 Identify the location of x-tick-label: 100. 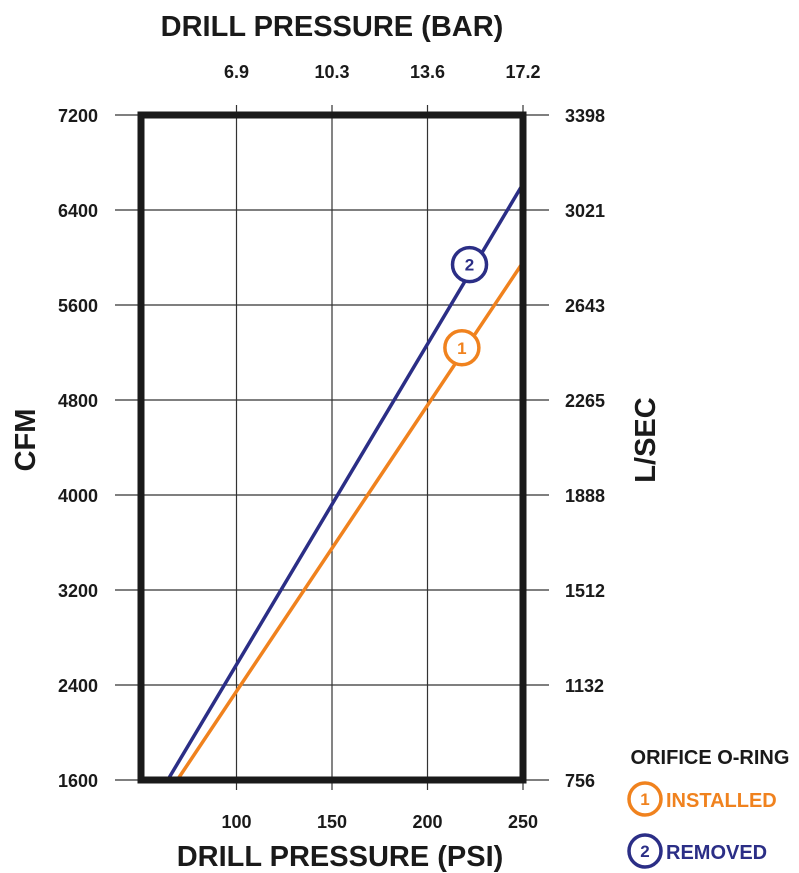
(236, 822).